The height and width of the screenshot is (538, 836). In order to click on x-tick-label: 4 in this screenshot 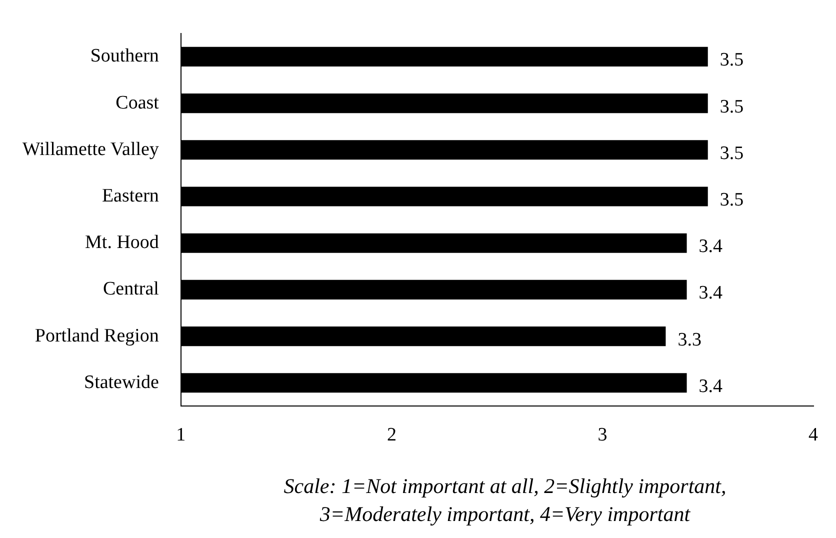, I will do `click(813, 435)`.